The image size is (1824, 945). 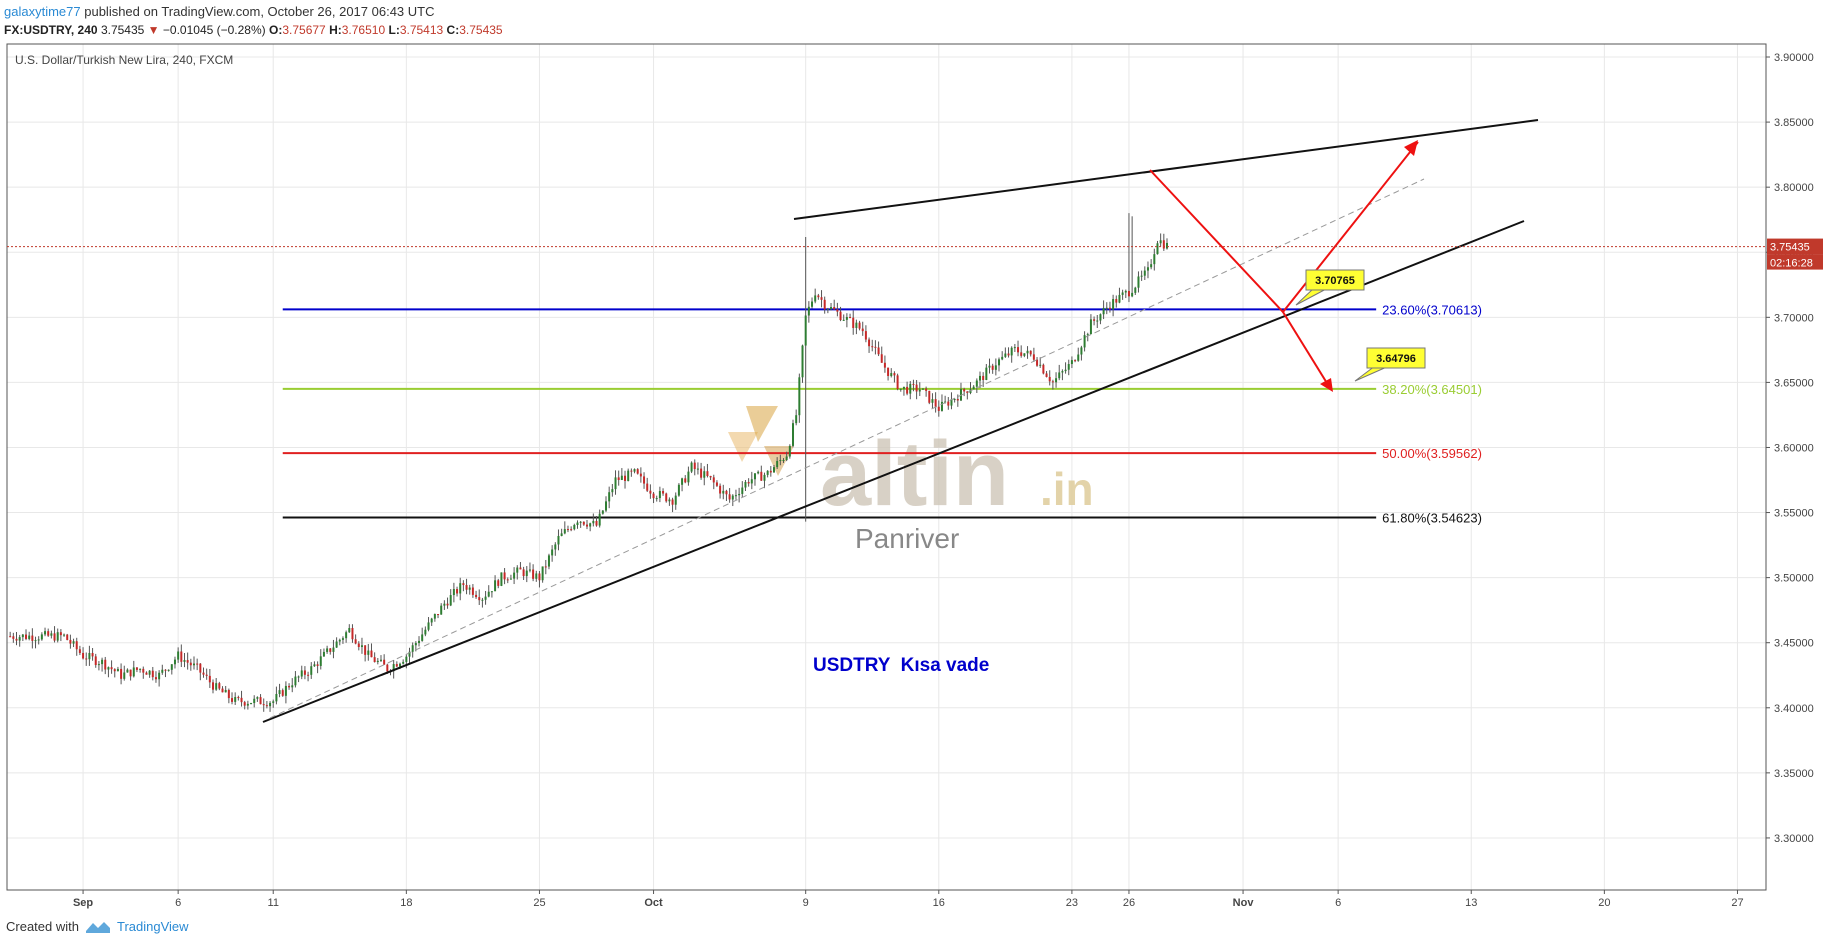 I want to click on y-tick-label: 3.45000, so click(x=1794, y=644).